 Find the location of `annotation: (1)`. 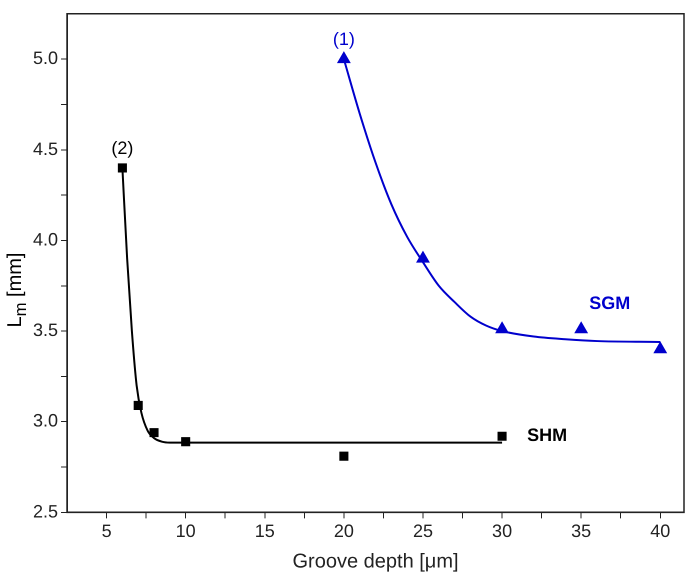

annotation: (1) is located at coordinates (343, 39).